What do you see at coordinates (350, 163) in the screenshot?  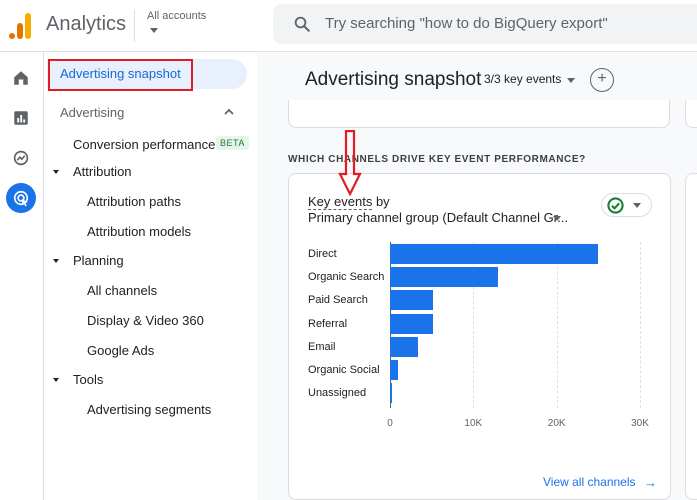 I see `red-arrow-annotation` at bounding box center [350, 163].